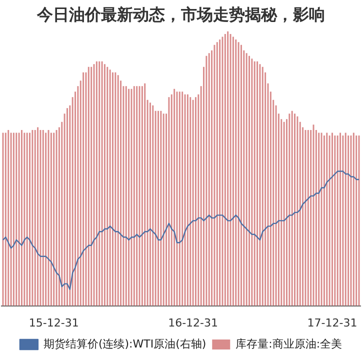 Image resolution: width=362 pixels, height=362 pixels. I want to click on x-tick-label: 15-12-31, so click(53, 323).